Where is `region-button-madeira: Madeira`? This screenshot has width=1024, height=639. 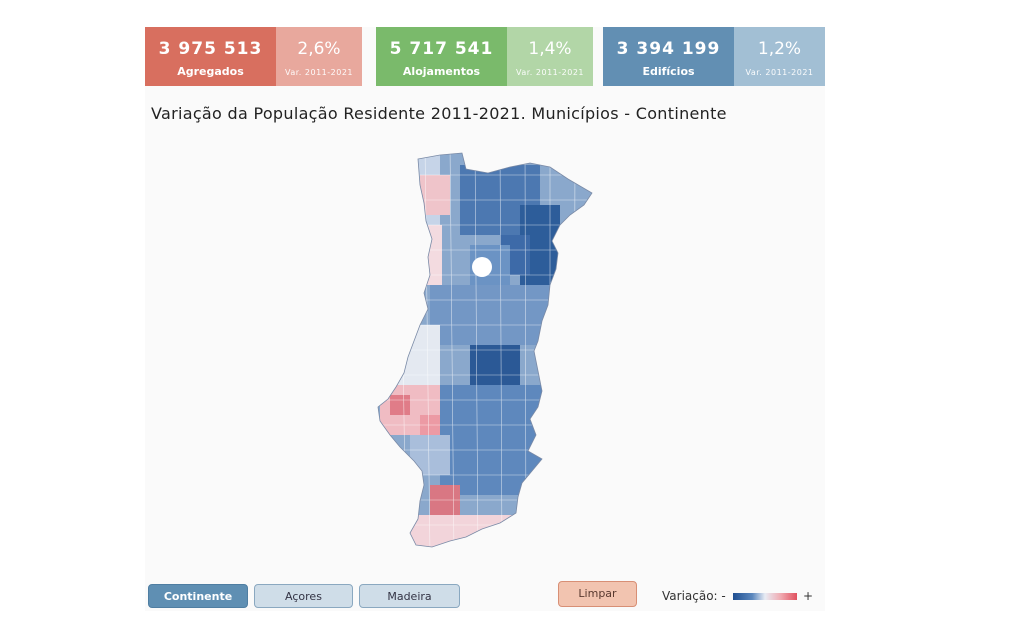 region-button-madeira: Madeira is located at coordinates (409, 596).